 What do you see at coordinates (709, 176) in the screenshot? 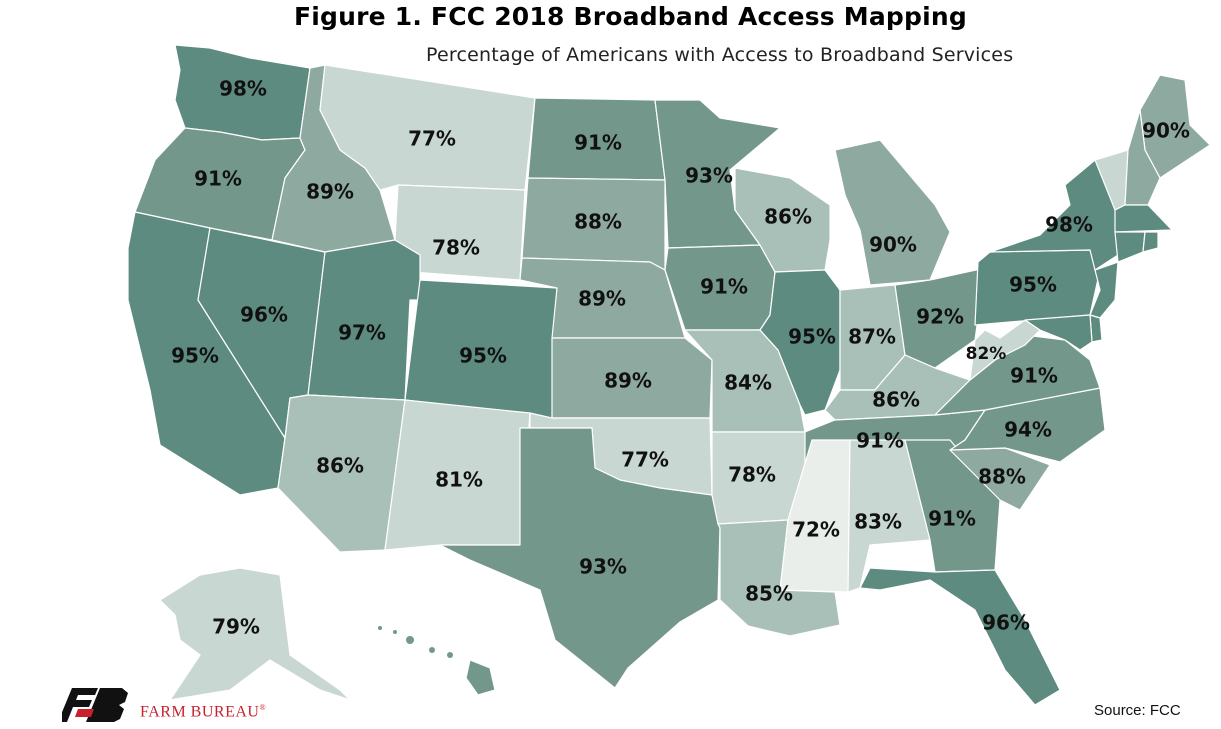
I see `state-label-minnesota: 93%` at bounding box center [709, 176].